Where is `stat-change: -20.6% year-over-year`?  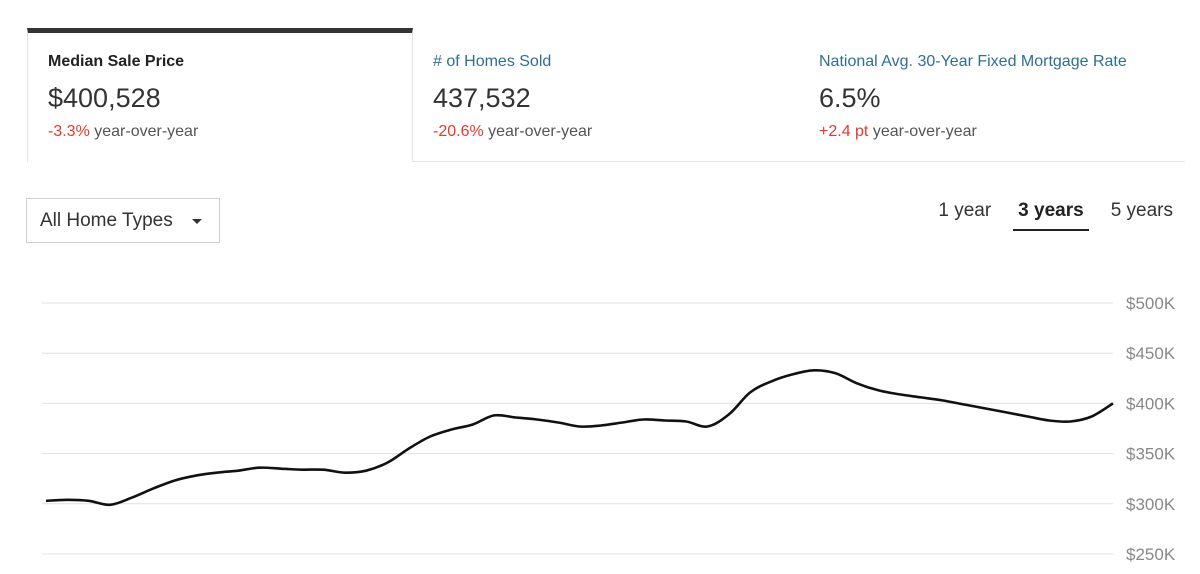
stat-change: -20.6% year-over-year is located at coordinates (606, 132).